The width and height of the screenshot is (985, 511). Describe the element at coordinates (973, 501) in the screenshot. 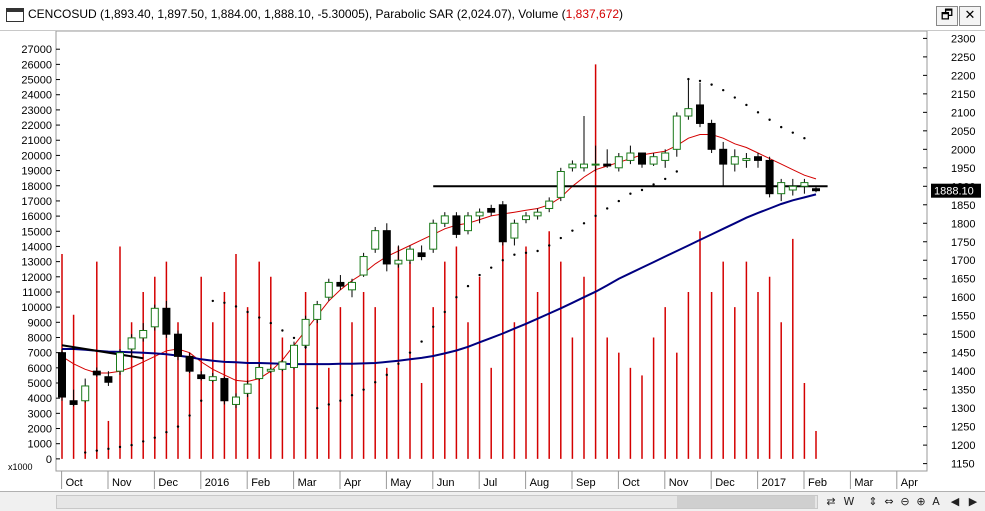

I see `scroll-right-button: ▶` at that location.